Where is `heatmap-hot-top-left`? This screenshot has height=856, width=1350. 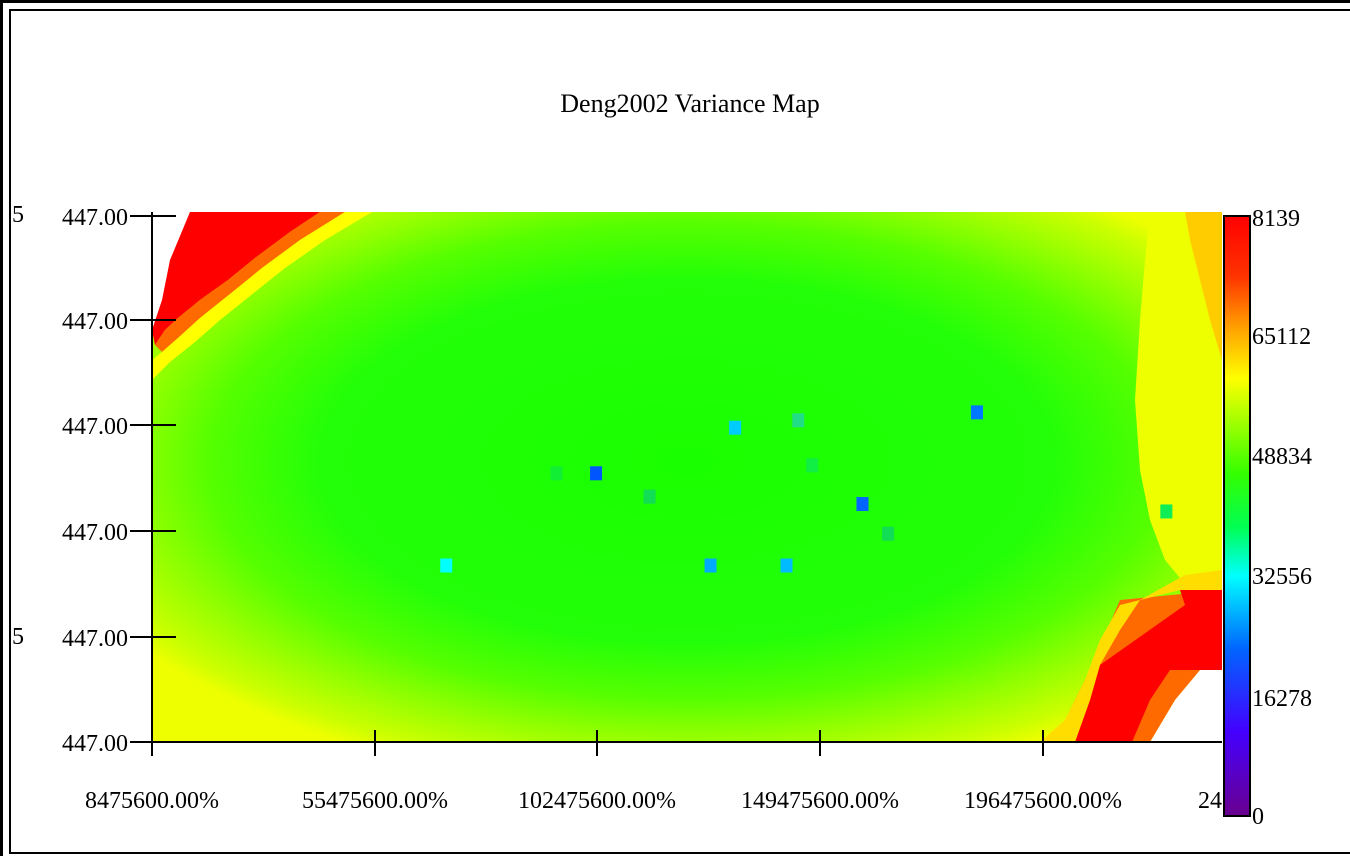 heatmap-hot-top-left is located at coordinates (236, 278).